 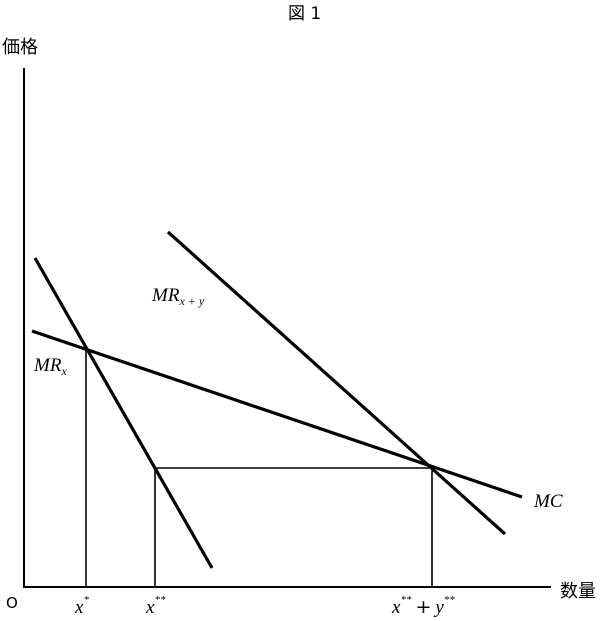 What do you see at coordinates (548, 501) in the screenshot?
I see `mc-label: MC` at bounding box center [548, 501].